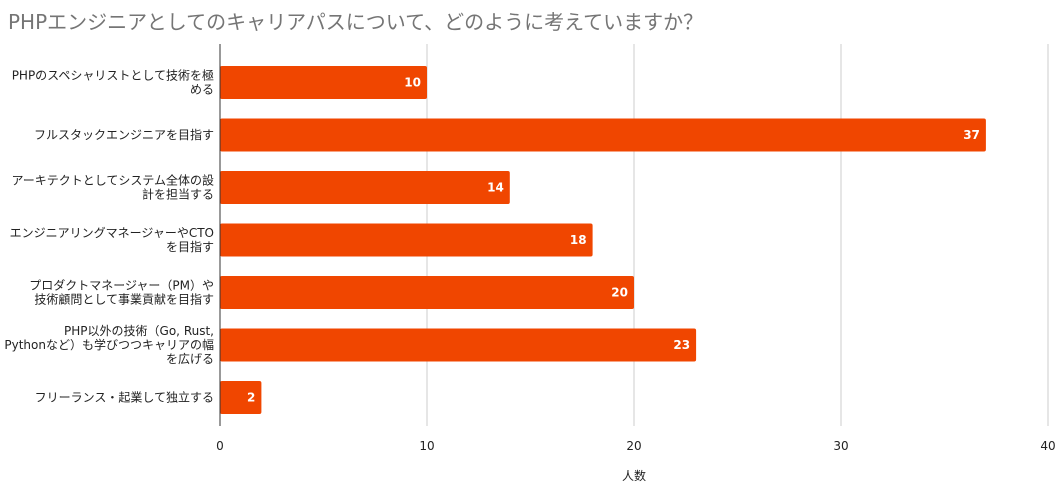 This screenshot has width=1064, height=490. I want to click on category-label-line: PHPのスペシャリストとして技術を極, so click(113, 75).